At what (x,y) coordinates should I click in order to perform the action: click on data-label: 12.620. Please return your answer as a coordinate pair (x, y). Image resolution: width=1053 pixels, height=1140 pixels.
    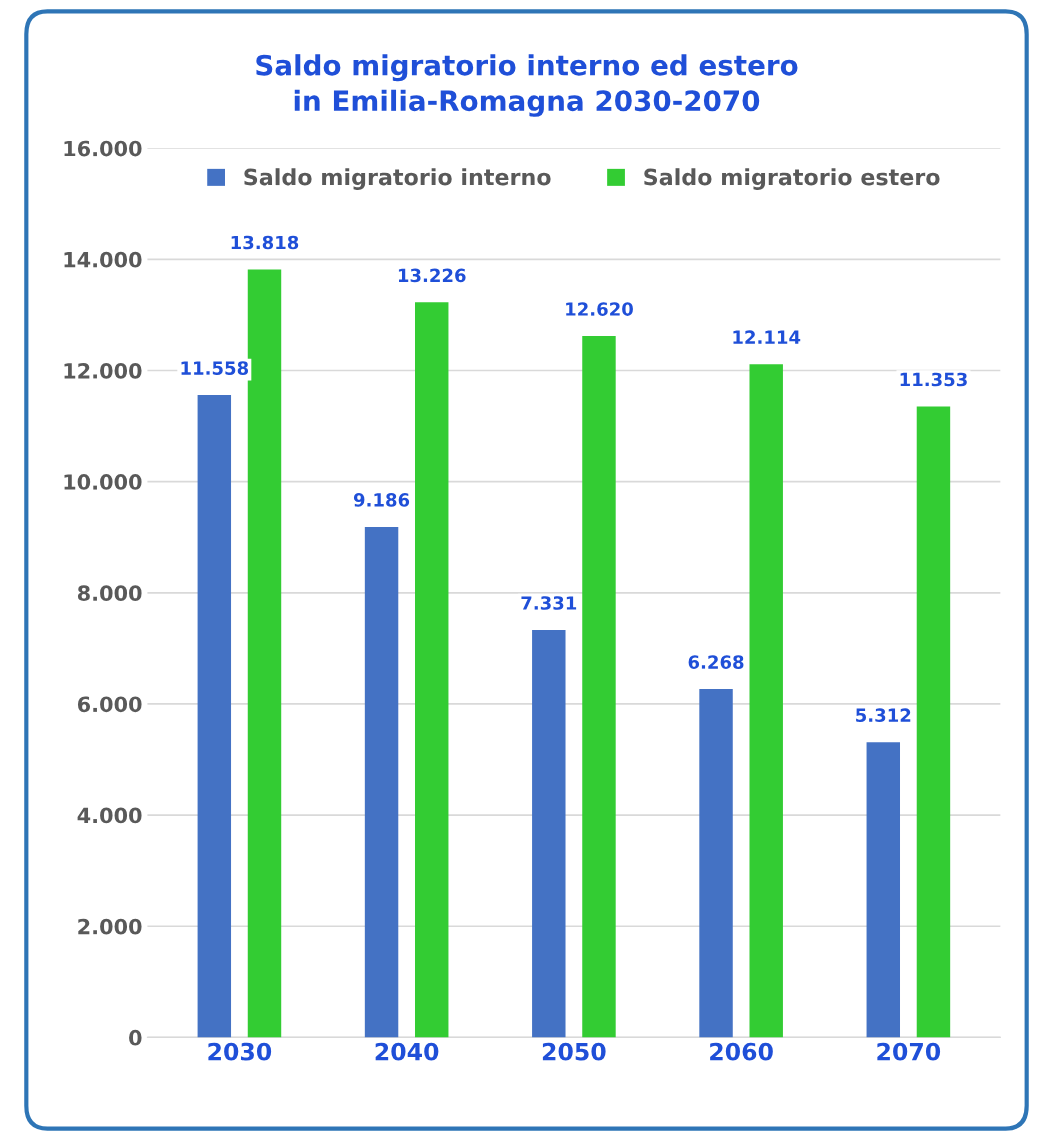
    Looking at the image, I should click on (599, 309).